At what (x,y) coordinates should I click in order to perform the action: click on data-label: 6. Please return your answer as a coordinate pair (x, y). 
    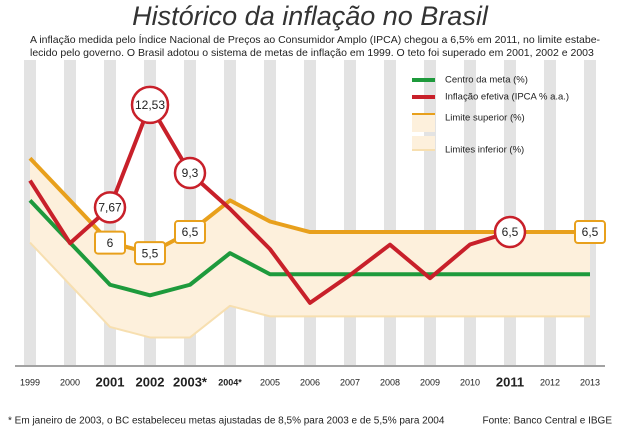
    Looking at the image, I should click on (110, 243).